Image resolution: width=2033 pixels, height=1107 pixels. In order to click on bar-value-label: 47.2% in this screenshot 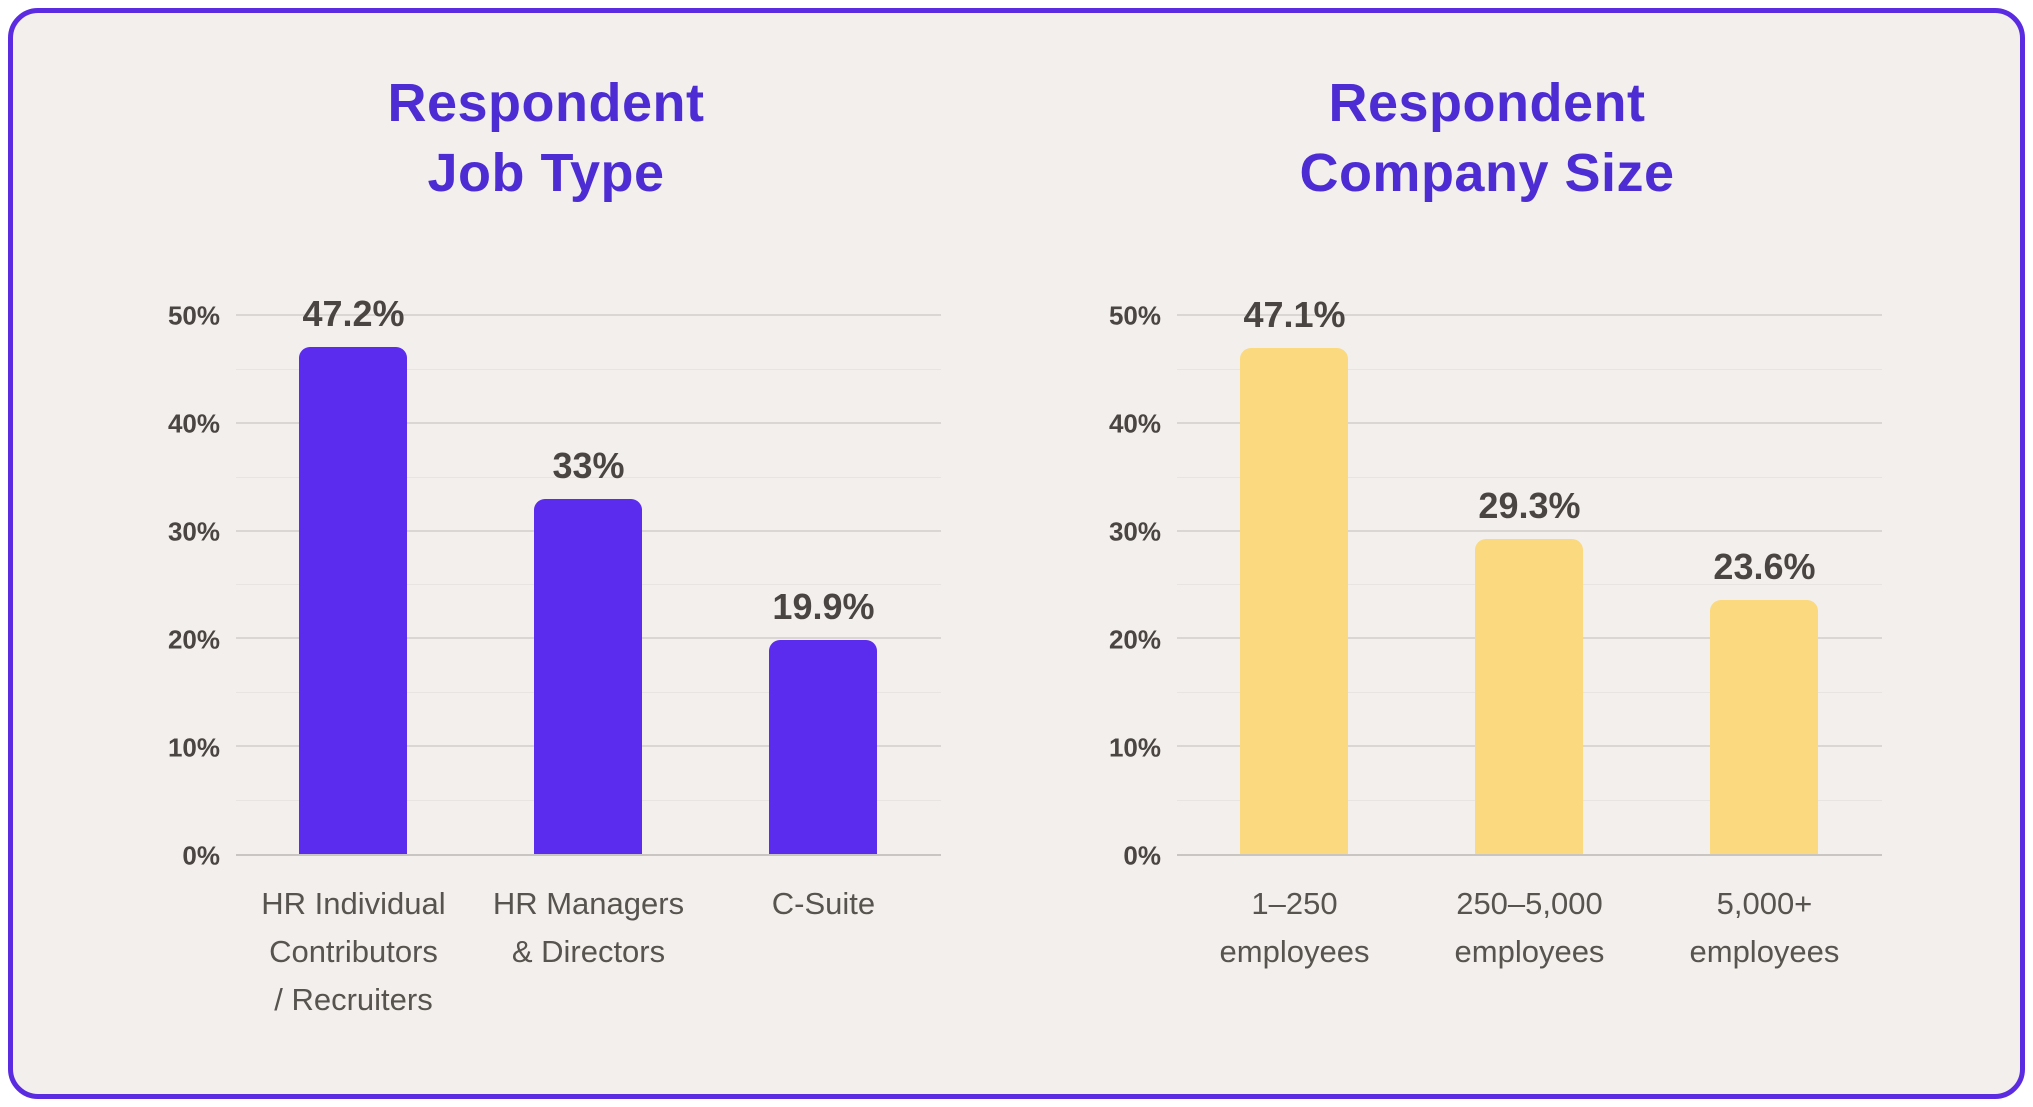, I will do `click(353, 313)`.